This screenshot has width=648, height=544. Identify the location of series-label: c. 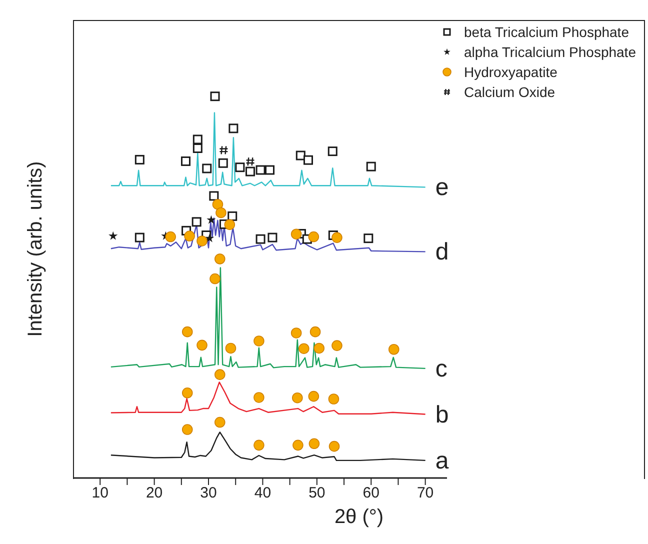
(441, 368).